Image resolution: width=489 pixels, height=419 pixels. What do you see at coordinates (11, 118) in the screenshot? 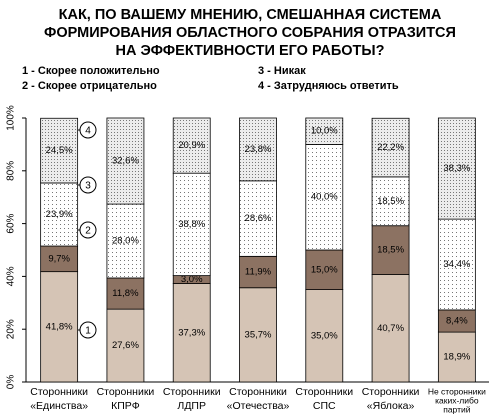
I see `y-tick-label: 100%` at bounding box center [11, 118].